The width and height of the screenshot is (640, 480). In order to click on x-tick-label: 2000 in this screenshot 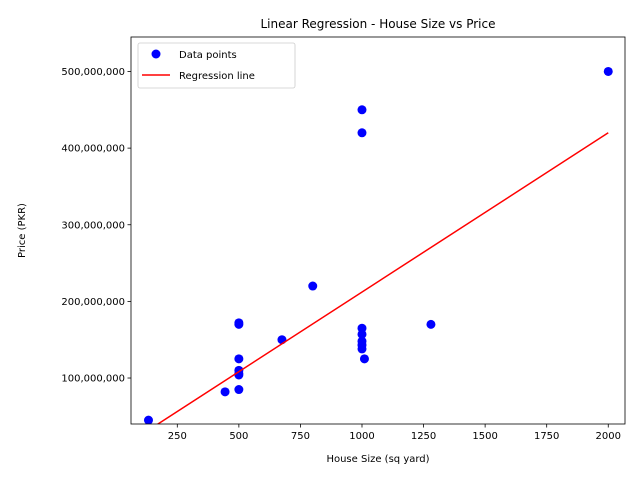, I will do `click(608, 436)`.